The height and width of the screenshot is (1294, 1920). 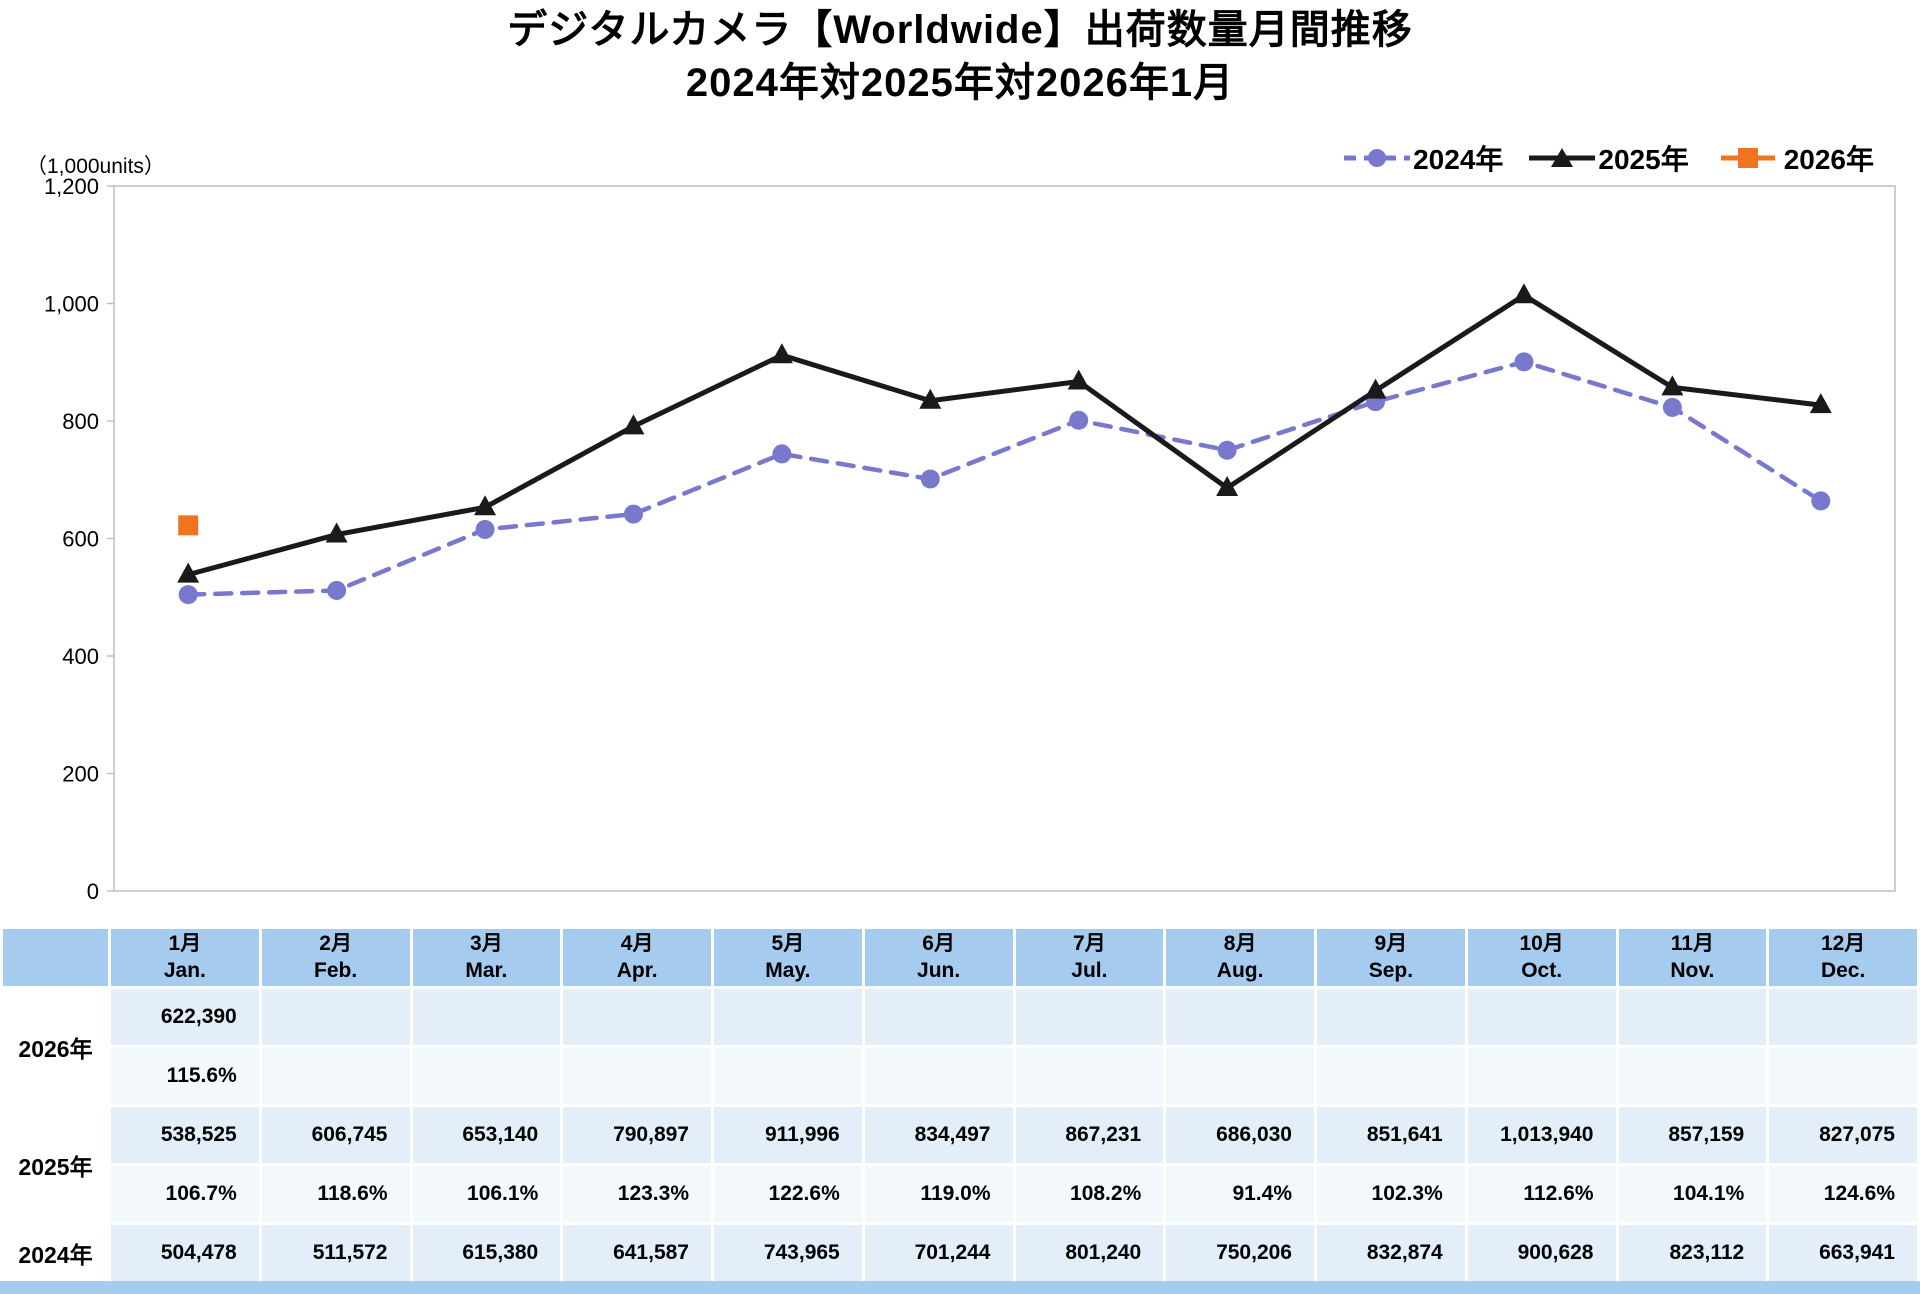 I want to click on month-header: 4月 Apr., so click(x=637, y=957).